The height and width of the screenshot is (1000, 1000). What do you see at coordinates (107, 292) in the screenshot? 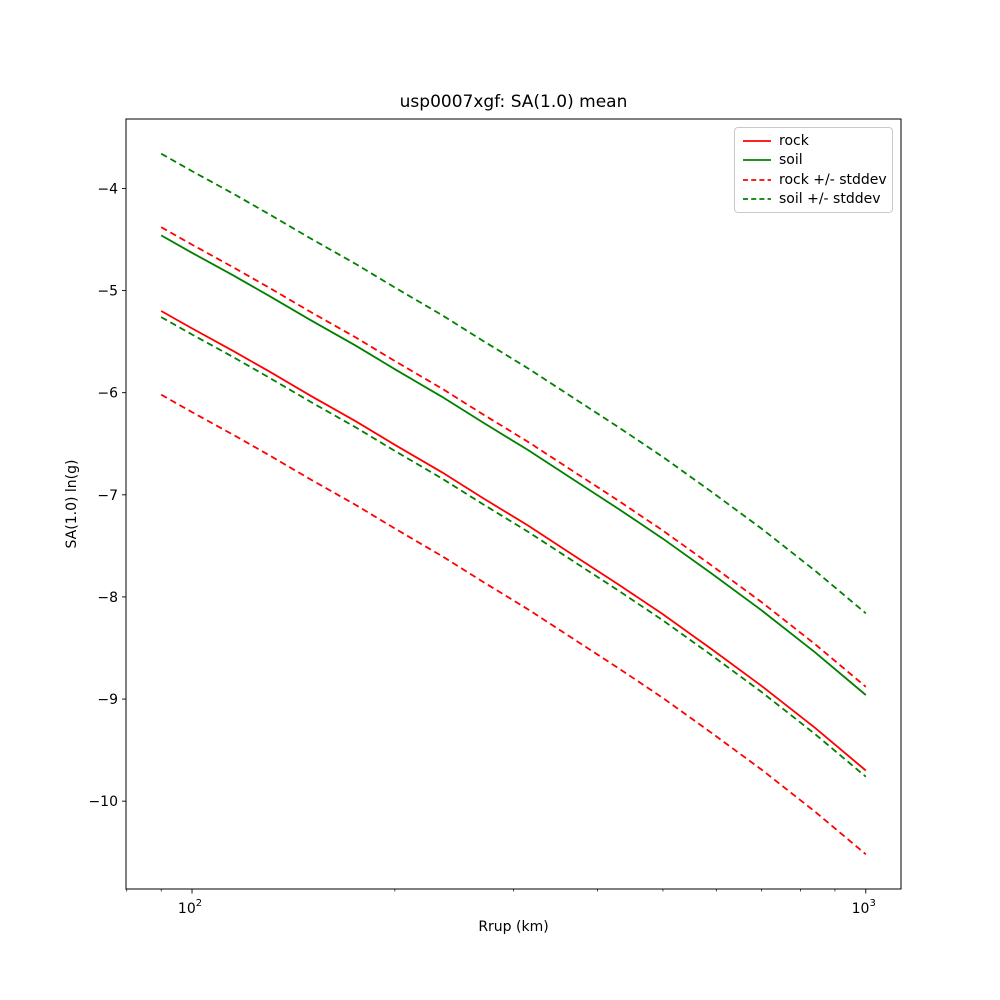
I see `y-tick-label: −5` at bounding box center [107, 292].